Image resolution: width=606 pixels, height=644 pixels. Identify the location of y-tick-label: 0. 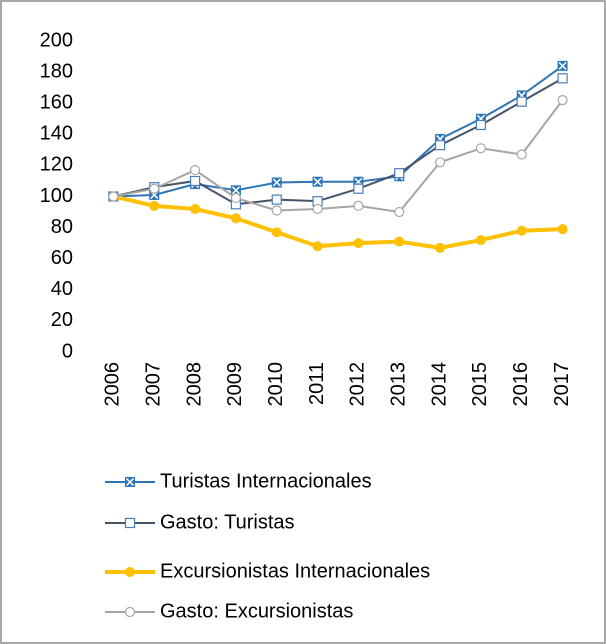
(67, 351).